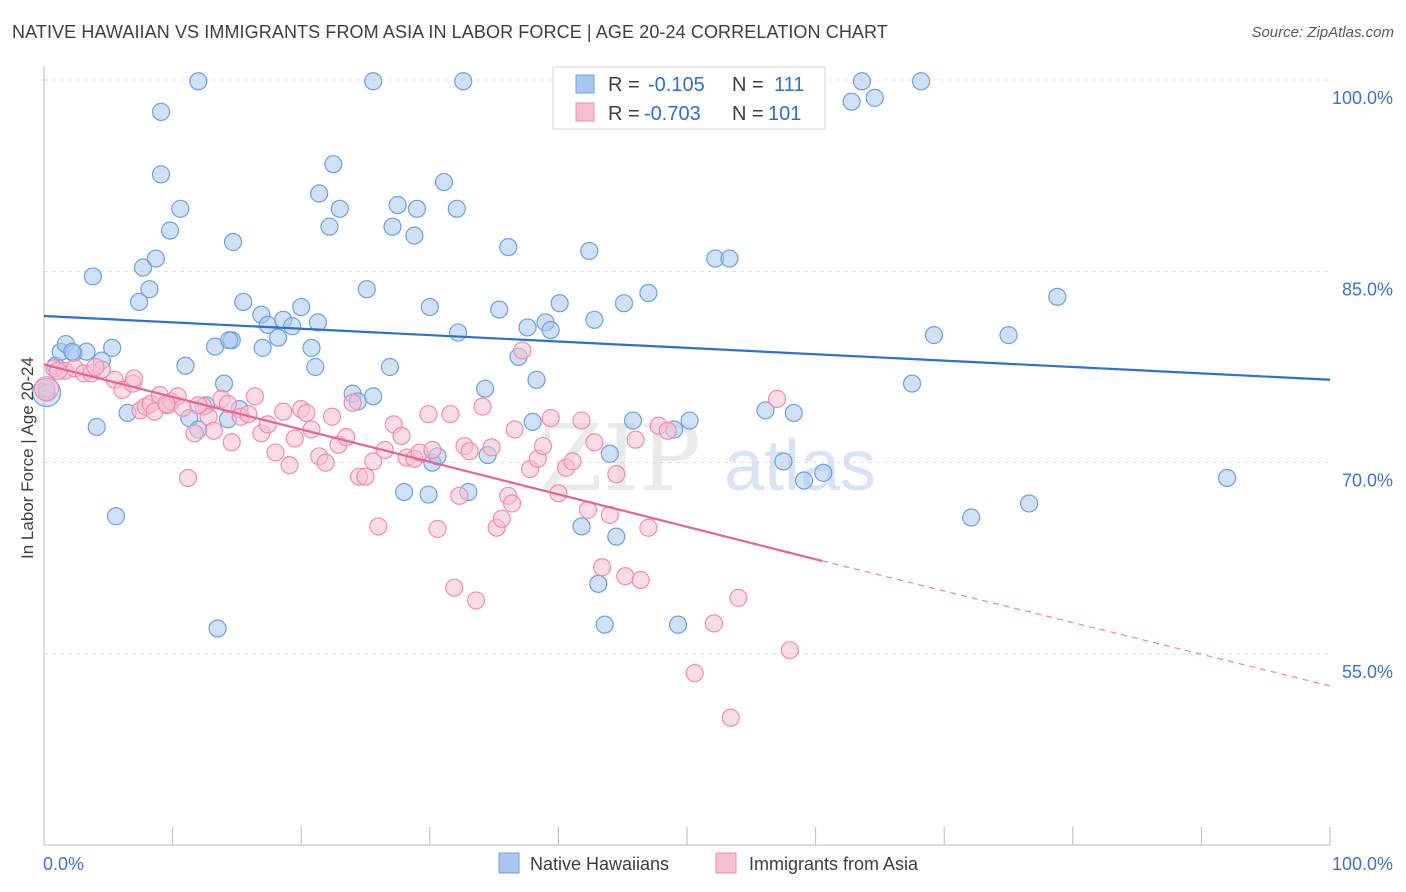 Image resolution: width=1406 pixels, height=892 pixels. What do you see at coordinates (1076, 623) in the screenshot?
I see `trend-line-extension-immigrants-from-asia` at bounding box center [1076, 623].